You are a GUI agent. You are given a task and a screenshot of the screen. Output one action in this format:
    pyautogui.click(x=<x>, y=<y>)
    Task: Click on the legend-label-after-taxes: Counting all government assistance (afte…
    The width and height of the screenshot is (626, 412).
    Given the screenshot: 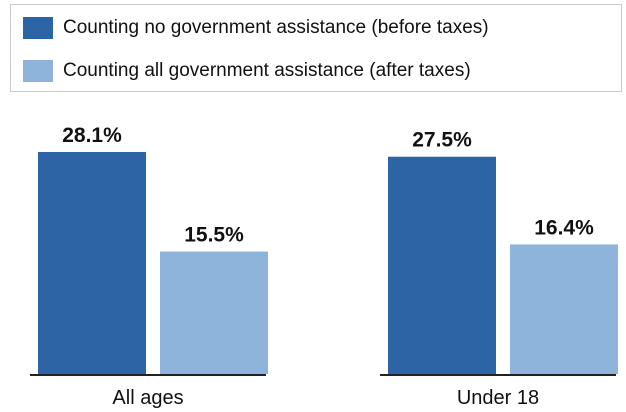 What is the action you would take?
    pyautogui.click(x=267, y=70)
    